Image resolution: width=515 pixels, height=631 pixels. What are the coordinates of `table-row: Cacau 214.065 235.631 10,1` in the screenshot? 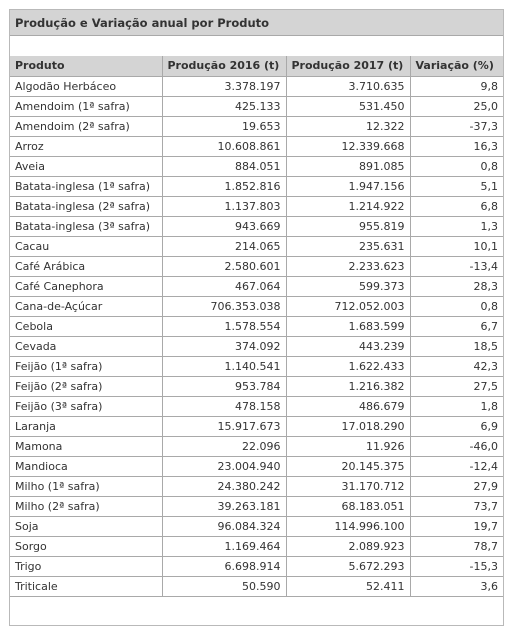 It's located at (256, 246).